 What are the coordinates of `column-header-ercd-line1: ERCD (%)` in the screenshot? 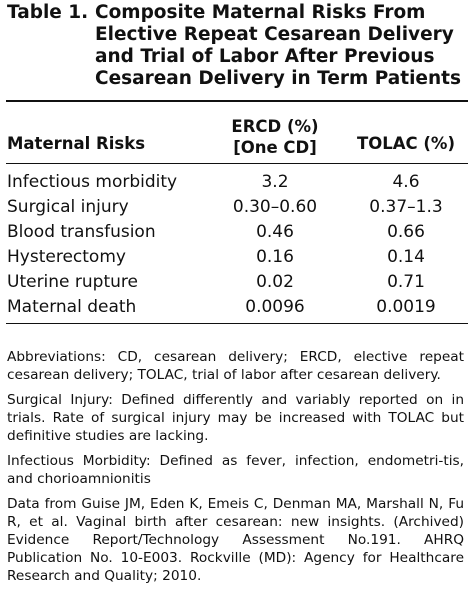 It's located at (275, 126).